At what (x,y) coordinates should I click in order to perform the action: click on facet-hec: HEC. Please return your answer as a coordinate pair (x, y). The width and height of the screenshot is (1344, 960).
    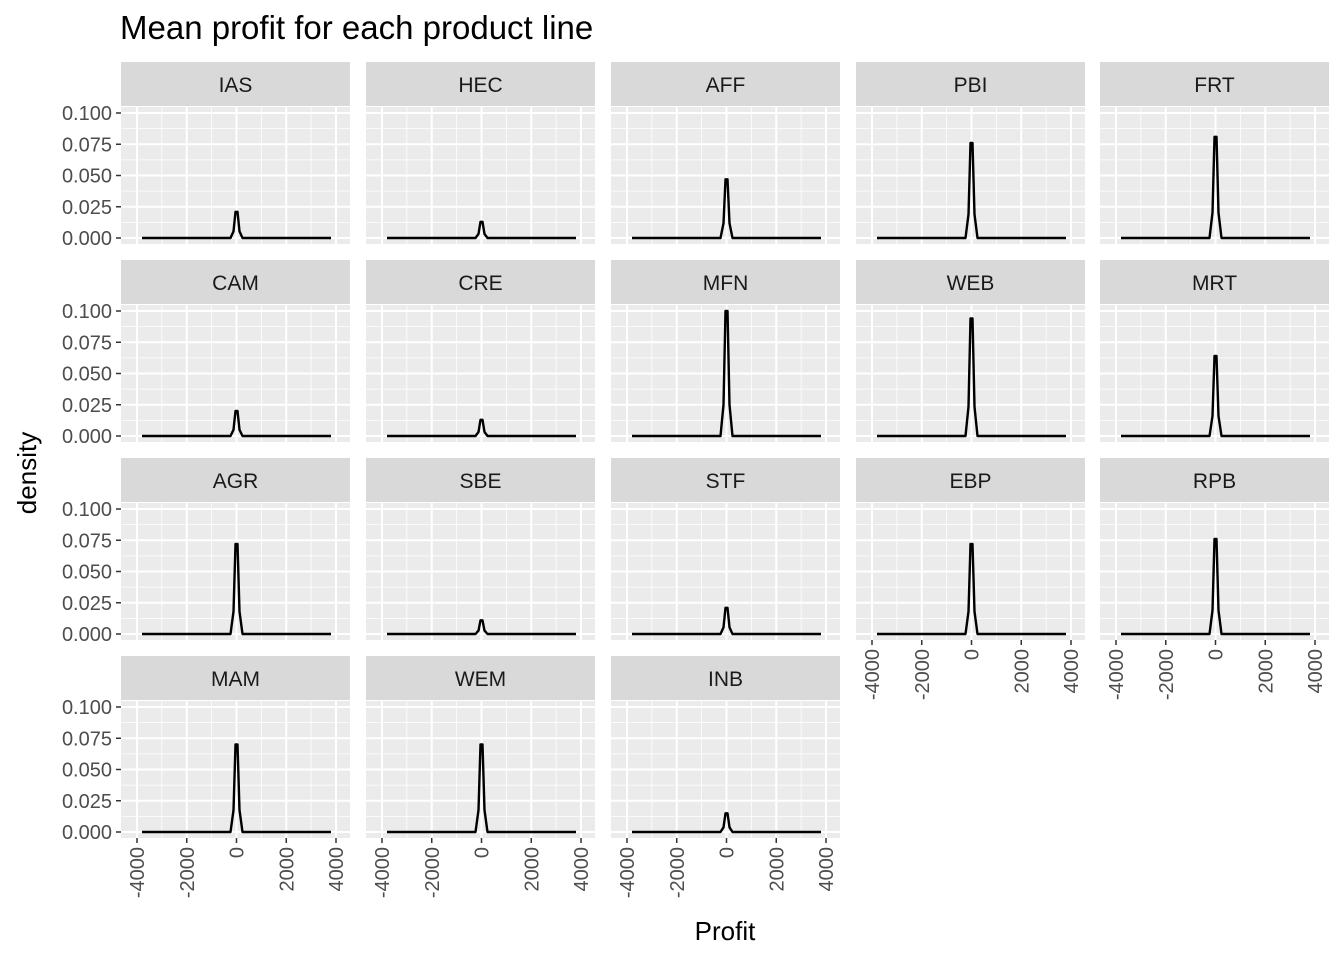
    Looking at the image, I should click on (480, 153).